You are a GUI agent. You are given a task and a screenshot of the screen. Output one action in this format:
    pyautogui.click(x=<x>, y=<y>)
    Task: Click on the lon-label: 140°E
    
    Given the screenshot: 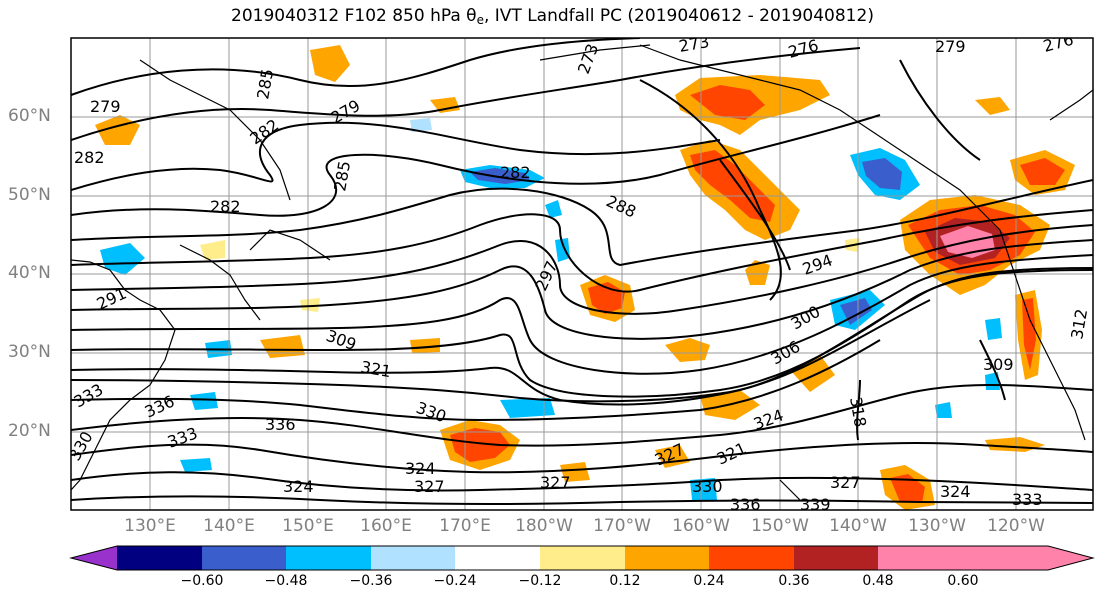 What is the action you would take?
    pyautogui.click(x=229, y=526)
    